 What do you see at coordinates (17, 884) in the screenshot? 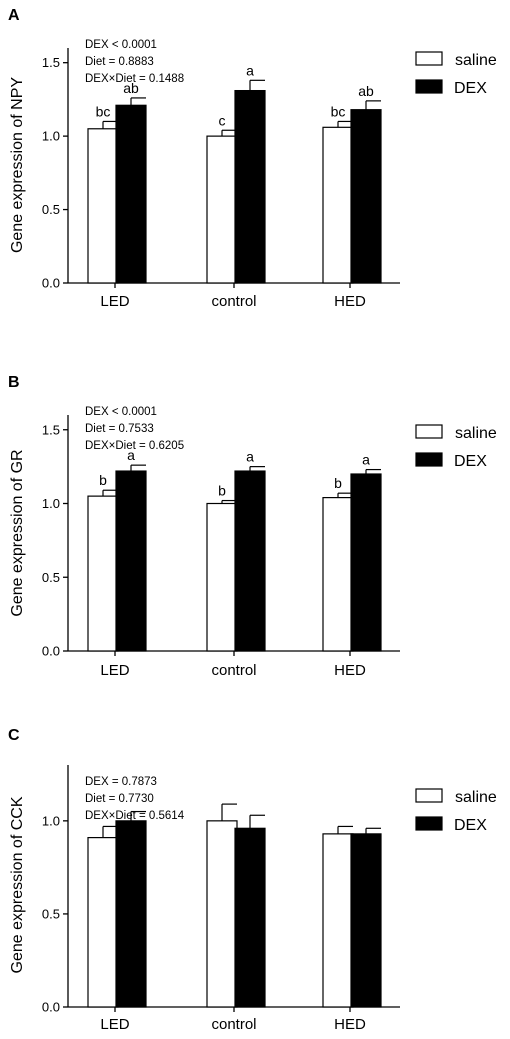
I see `y-axis-label: Gene expression of CCK` at bounding box center [17, 884].